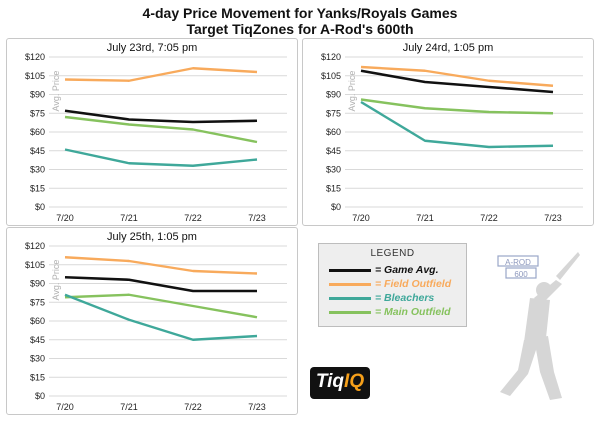 The height and width of the screenshot is (421, 600). Describe the element at coordinates (407, 270) in the screenshot. I see `legend-label-game-avg: = Game Avg.` at that location.